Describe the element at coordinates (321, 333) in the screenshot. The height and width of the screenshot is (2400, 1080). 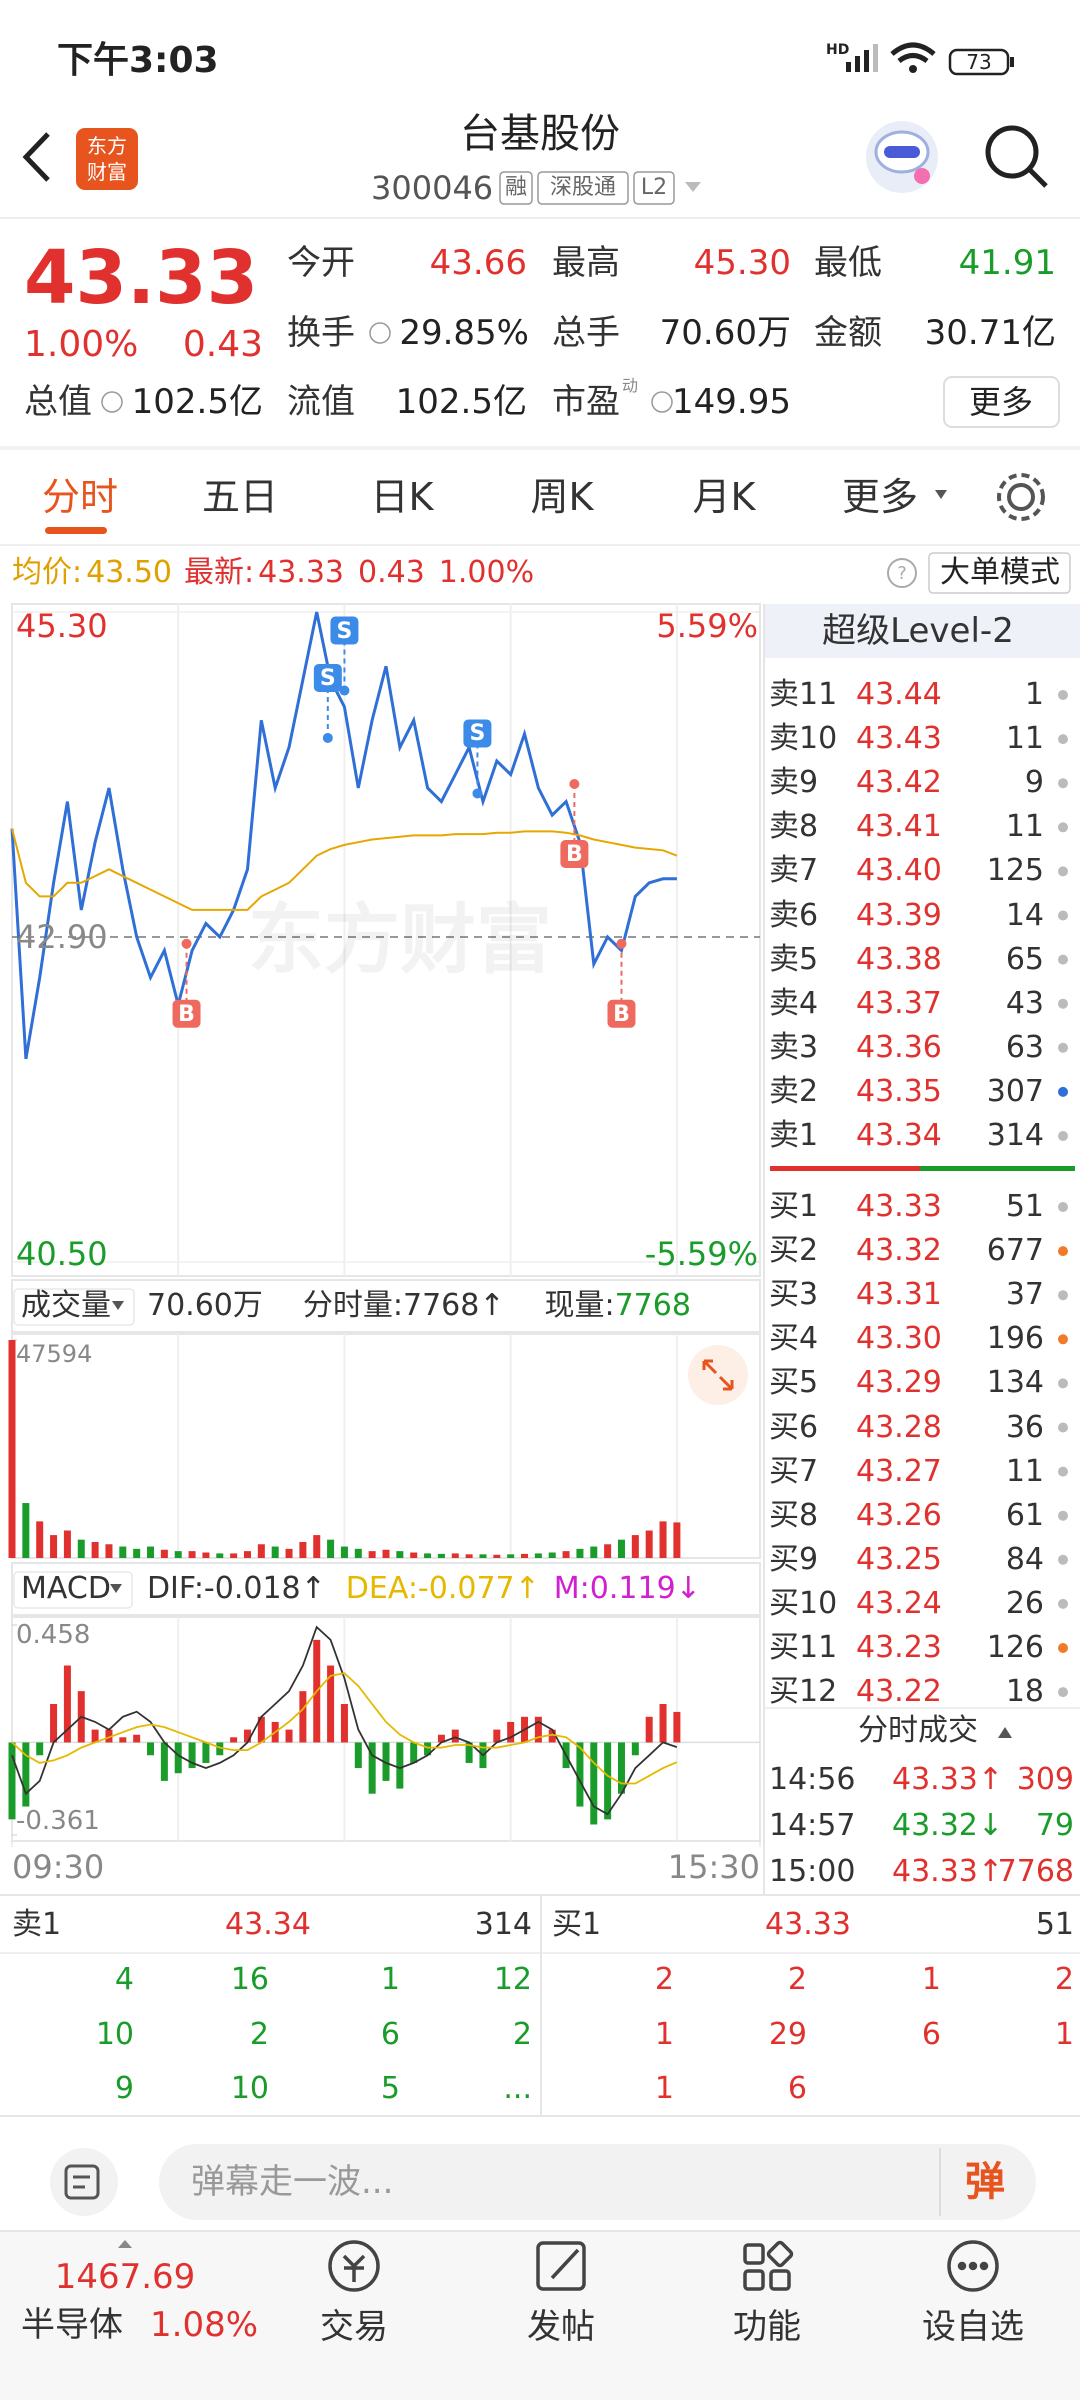
I see `stat-label: 换手` at that location.